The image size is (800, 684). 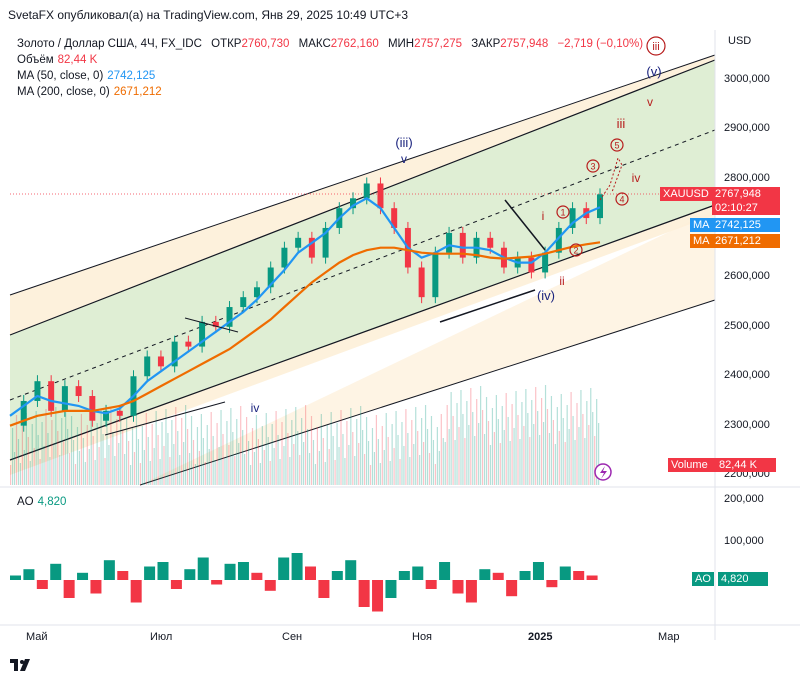 I want to click on ma50-row: MA (50, close, 0) 2742,125, so click(x=330, y=76).